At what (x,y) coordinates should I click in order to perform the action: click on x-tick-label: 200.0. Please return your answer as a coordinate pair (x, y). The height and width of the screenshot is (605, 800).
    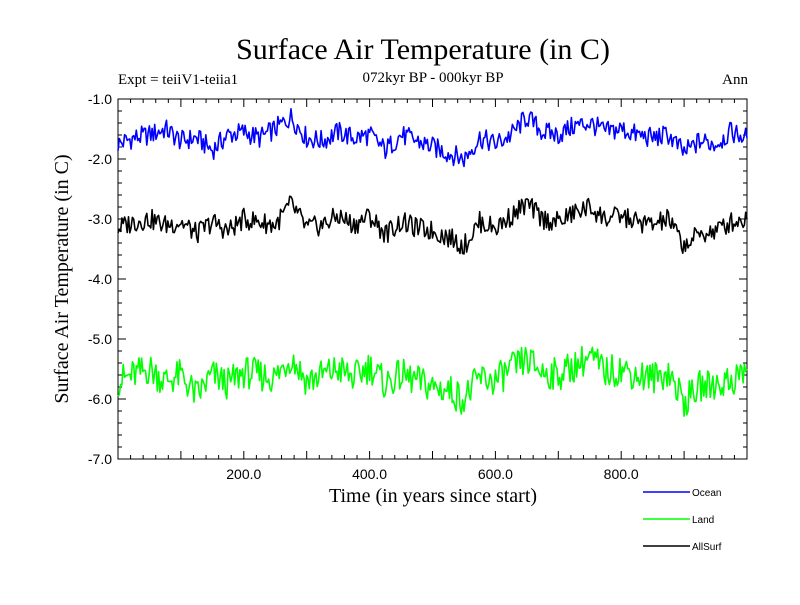
    Looking at the image, I should click on (243, 474).